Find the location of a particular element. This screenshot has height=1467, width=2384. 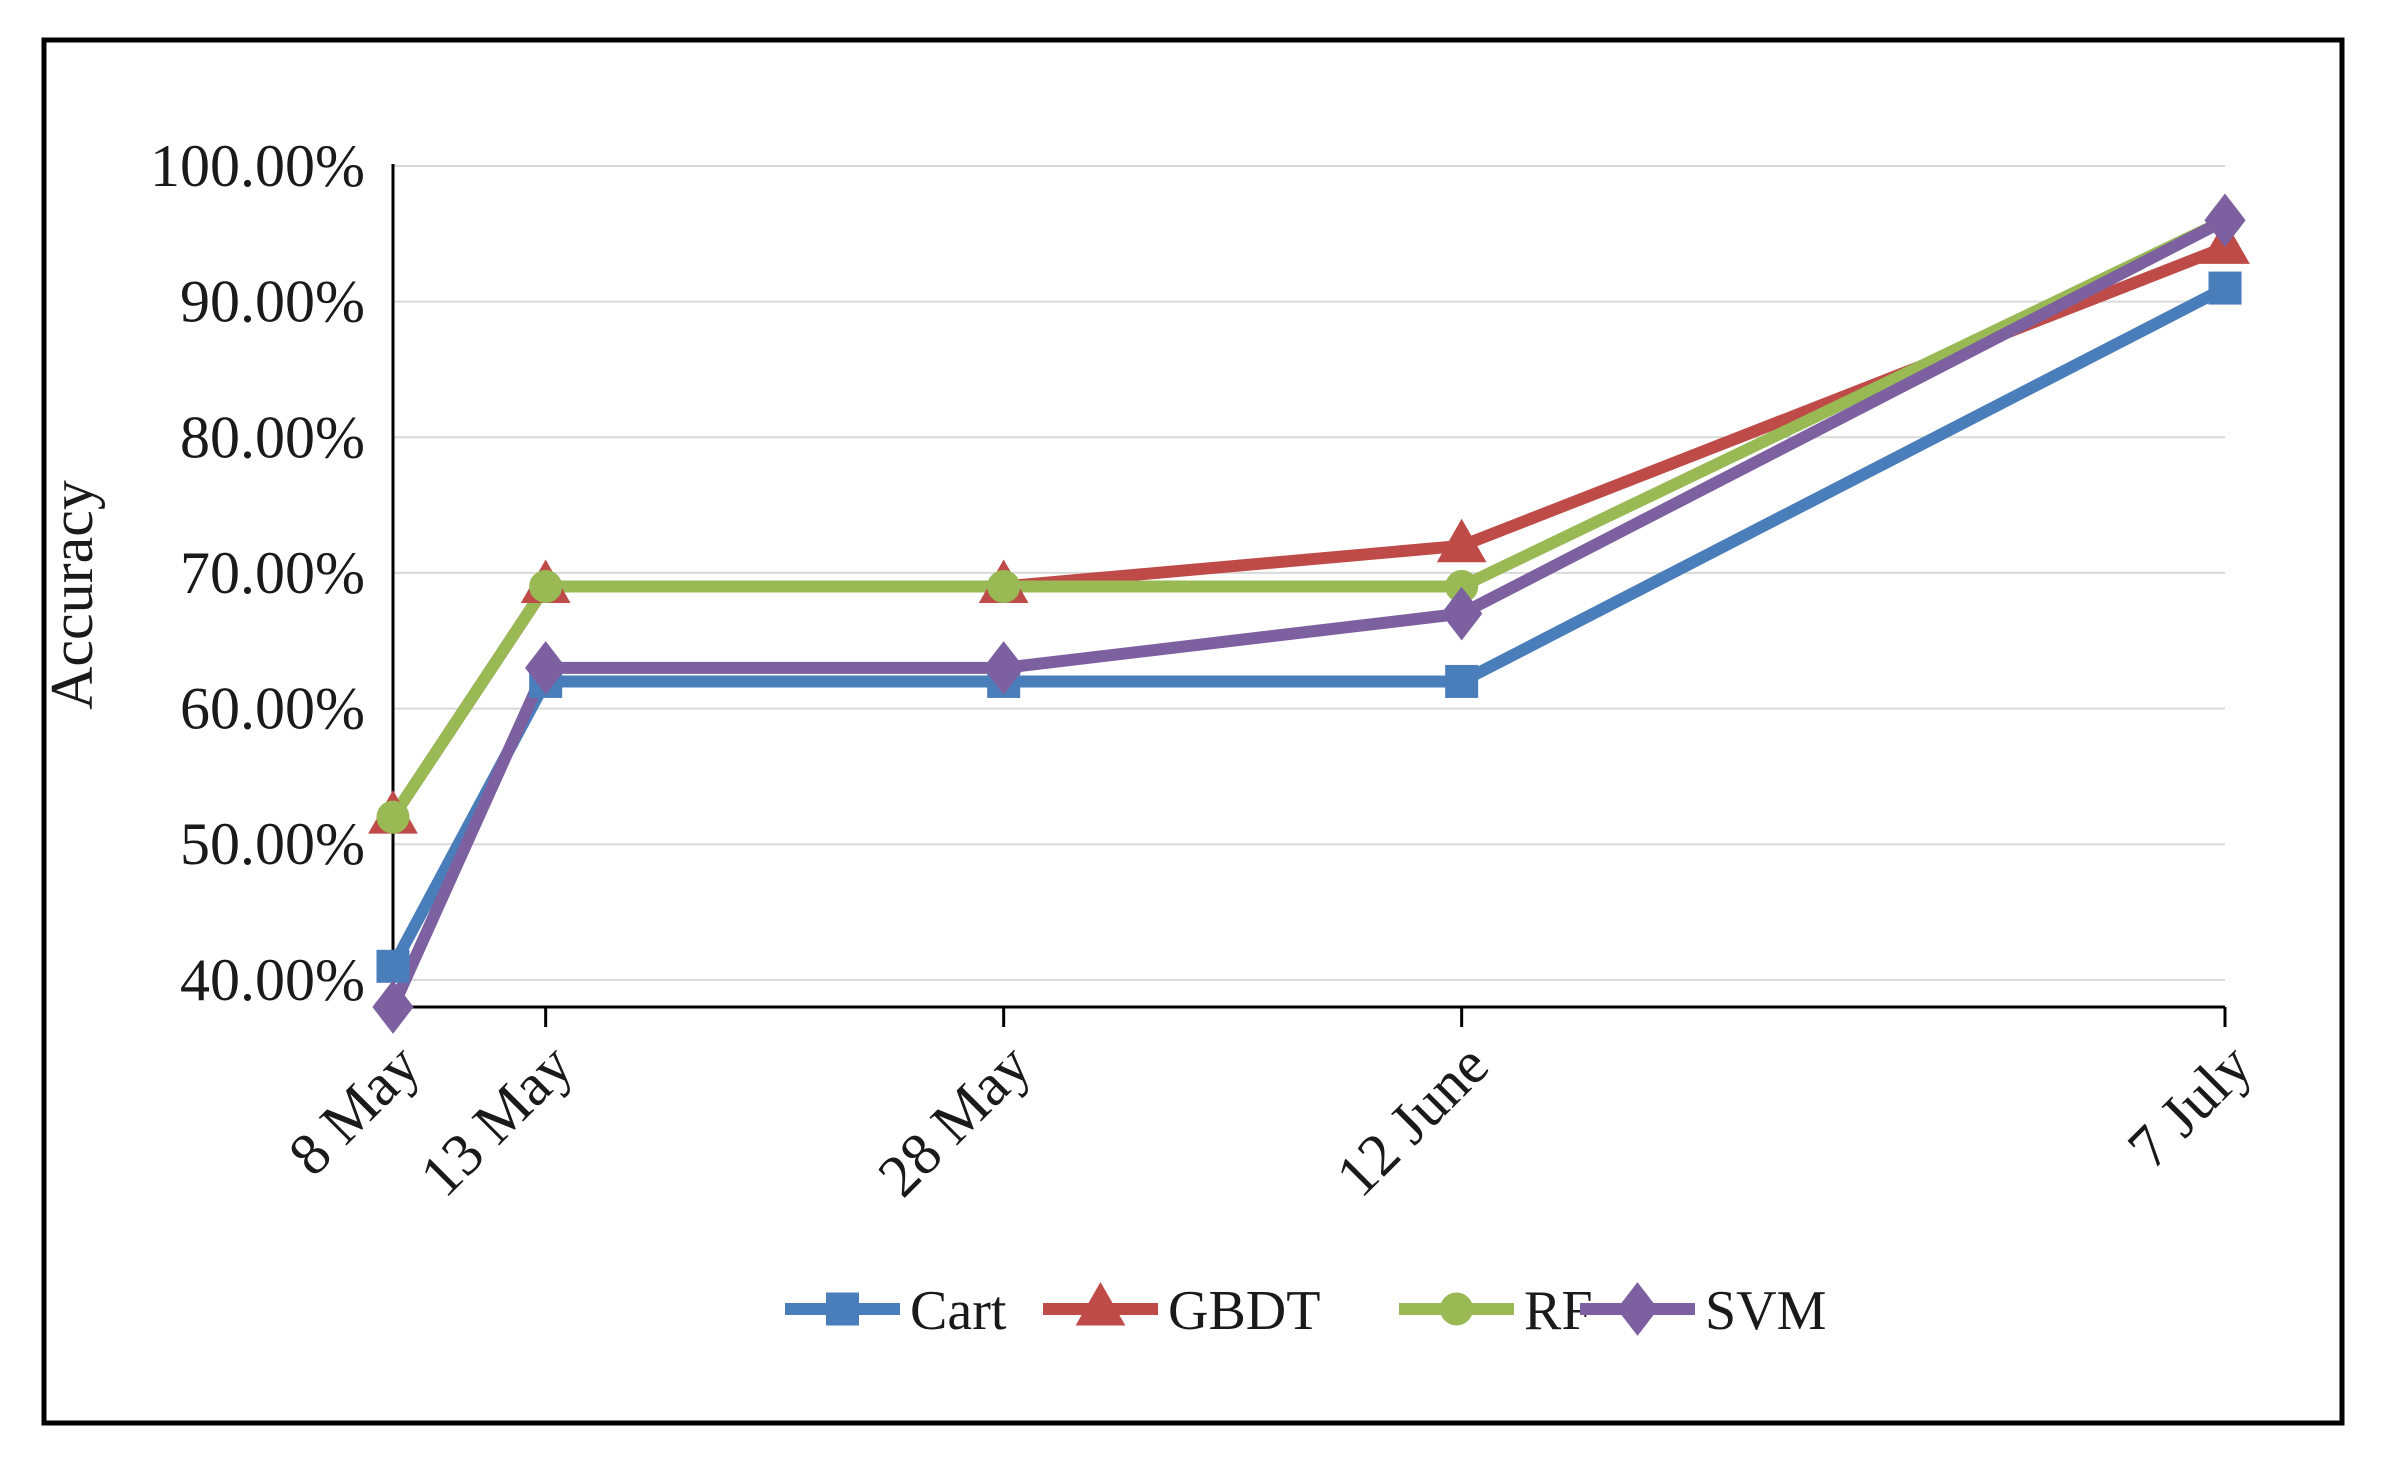

y-tick-label: 60.00% is located at coordinates (272, 709).